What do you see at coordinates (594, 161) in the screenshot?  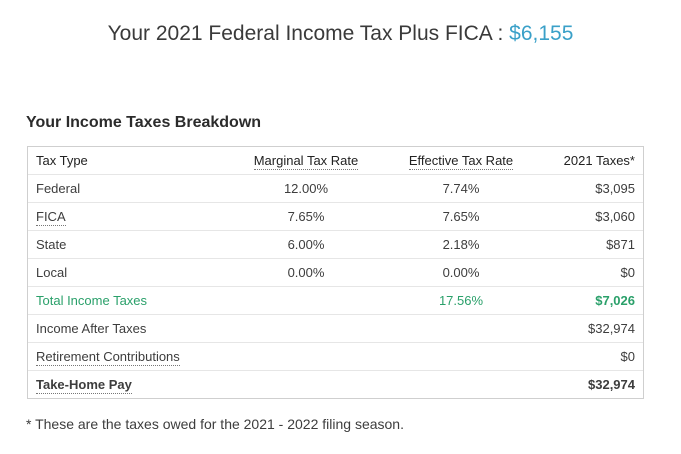 I see `header-2021-taxes: 2021 Taxes*` at bounding box center [594, 161].